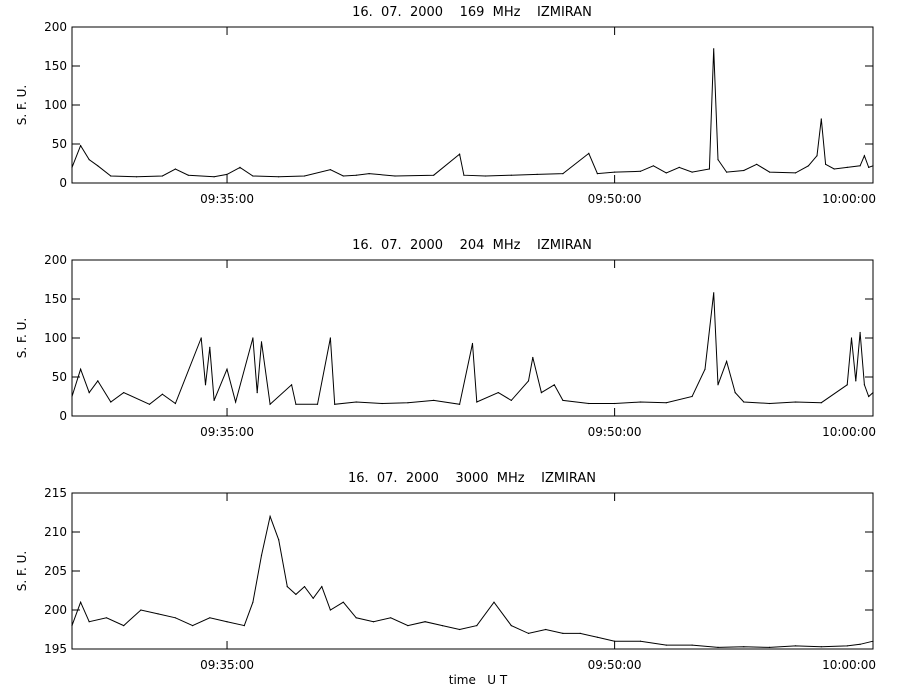 The image size is (900, 700). I want to click on y-tick-label: 150, so click(55, 66).